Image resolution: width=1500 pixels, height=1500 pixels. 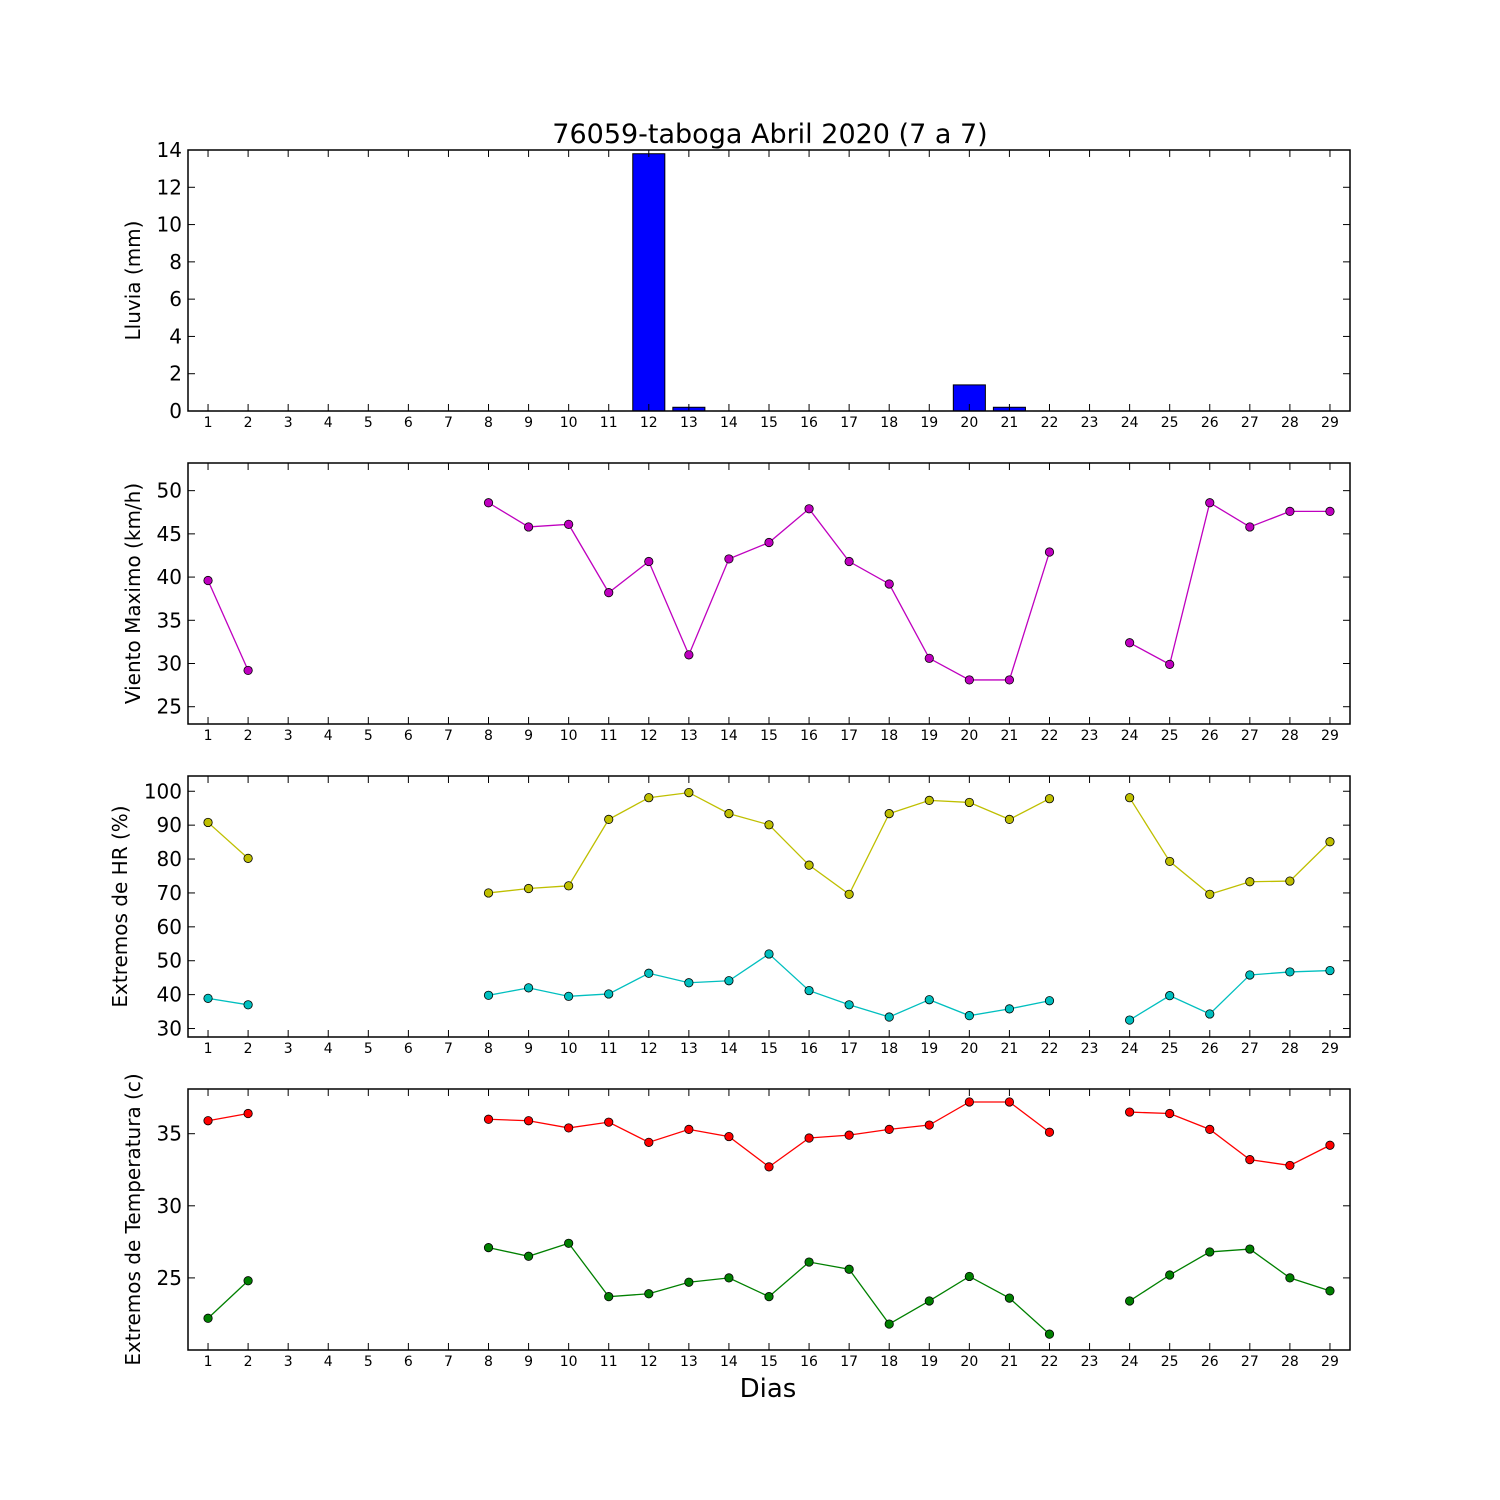 I want to click on xtick-label-viento-22: 22, so click(x=1050, y=736).